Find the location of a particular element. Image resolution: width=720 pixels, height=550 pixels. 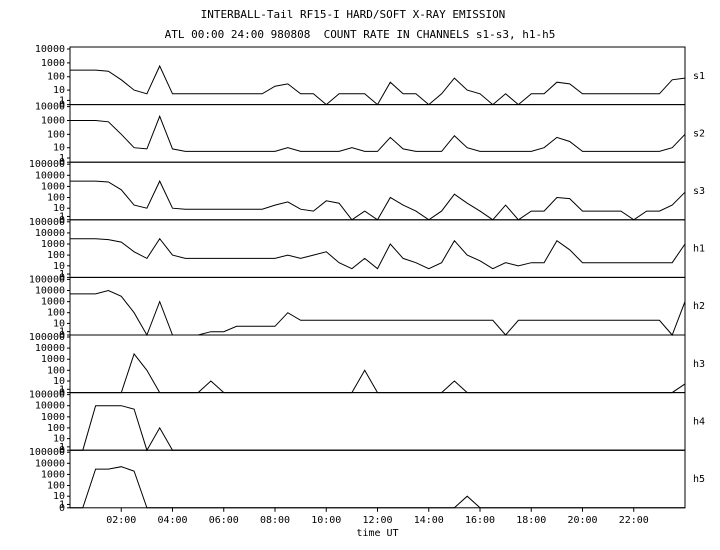

x-tick-label: 08:00 is located at coordinates (275, 520).